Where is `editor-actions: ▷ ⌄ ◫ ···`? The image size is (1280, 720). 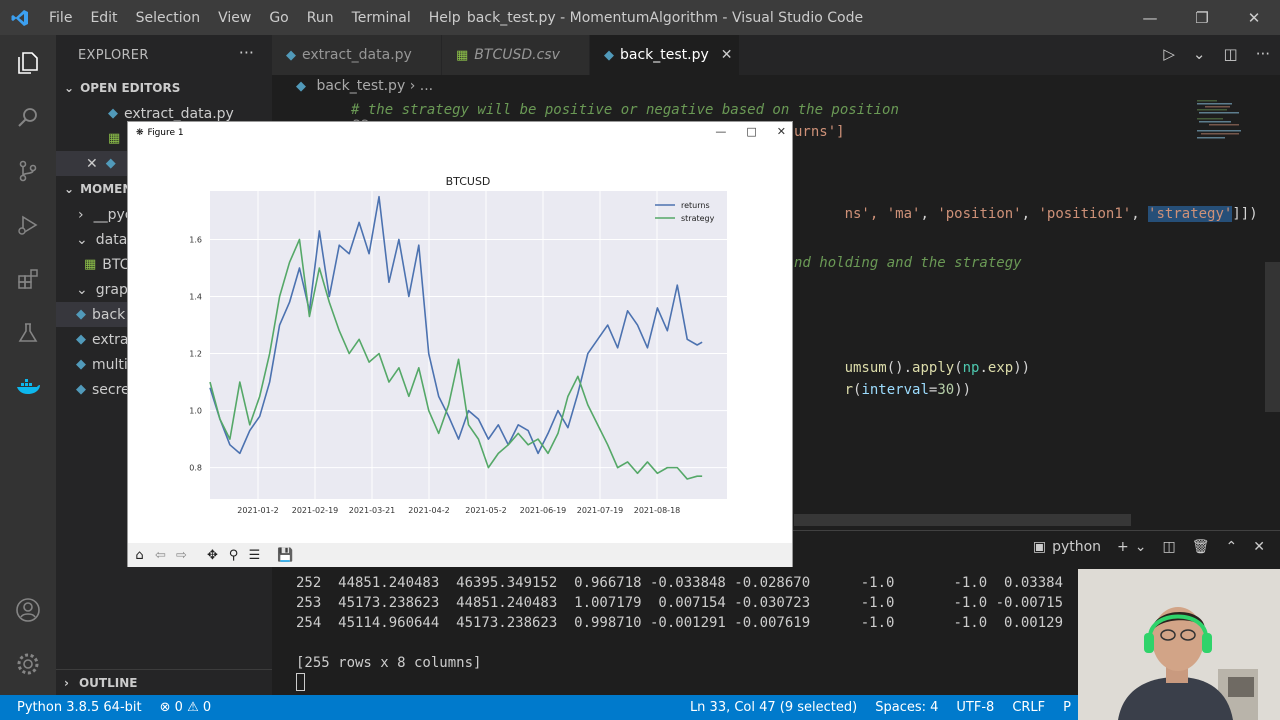
editor-actions: ▷ ⌄ ◫ ··· is located at coordinates (1216, 54).